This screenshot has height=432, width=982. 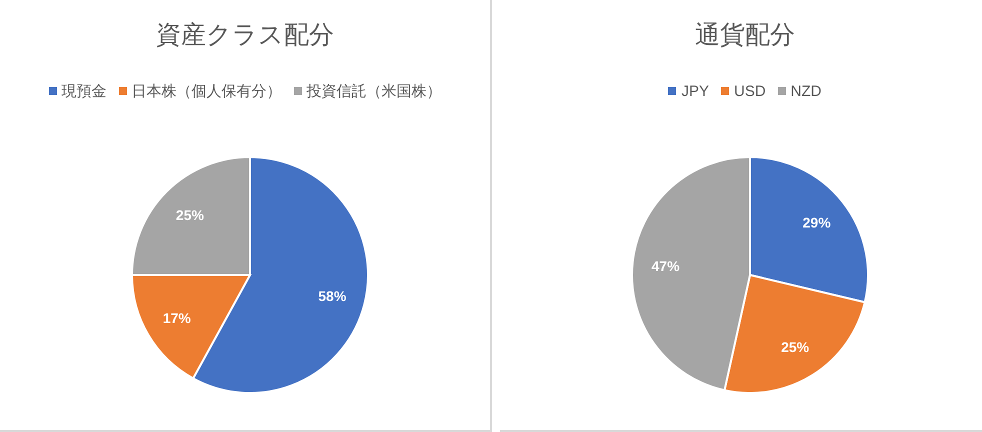 I want to click on legend-label: JPY, so click(x=695, y=91).